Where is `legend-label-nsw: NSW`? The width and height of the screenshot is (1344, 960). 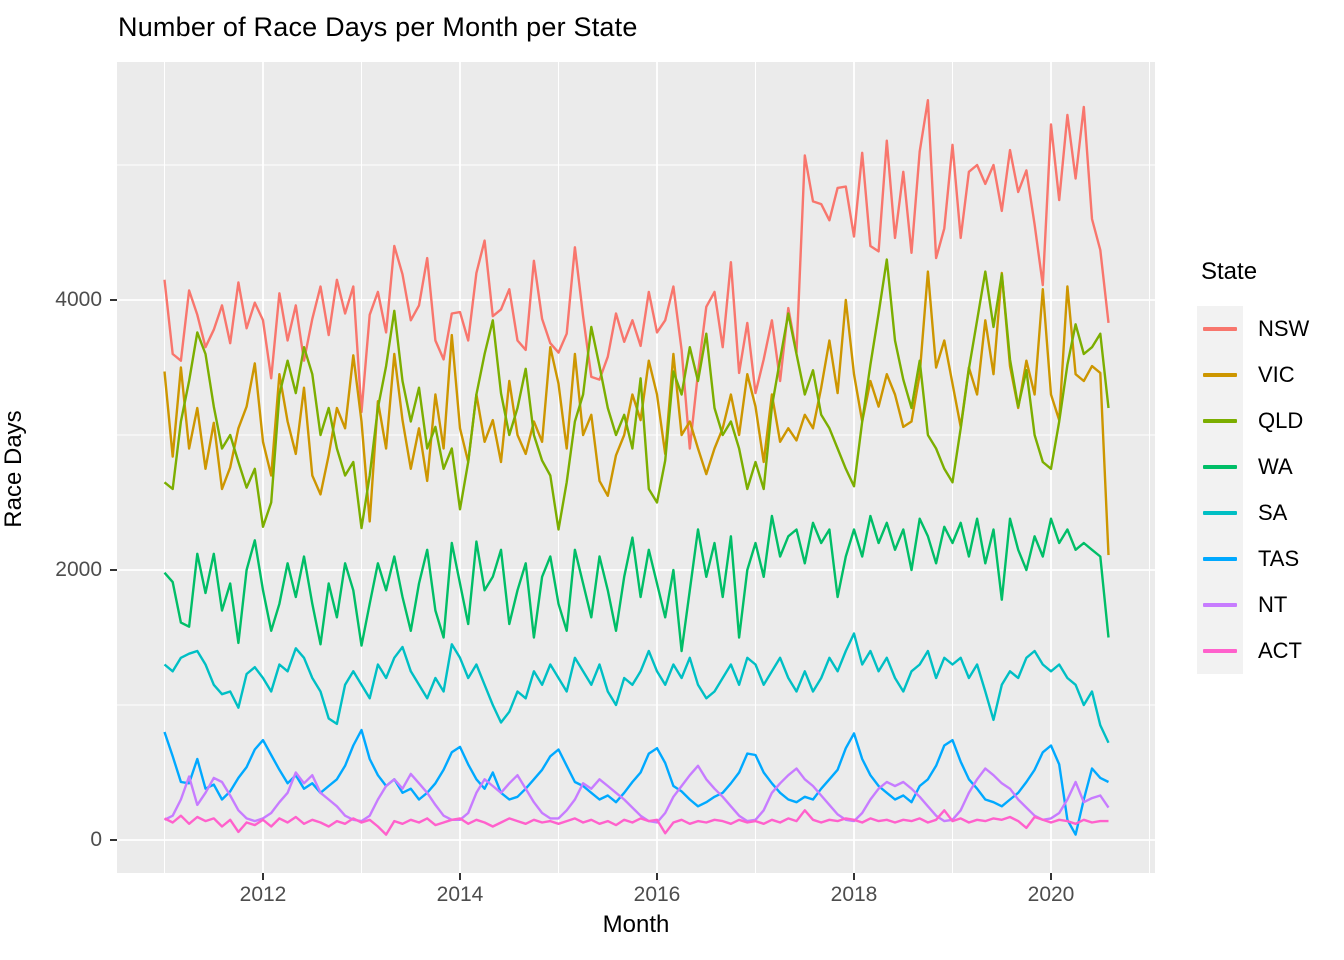 legend-label-nsw: NSW is located at coordinates (1284, 328).